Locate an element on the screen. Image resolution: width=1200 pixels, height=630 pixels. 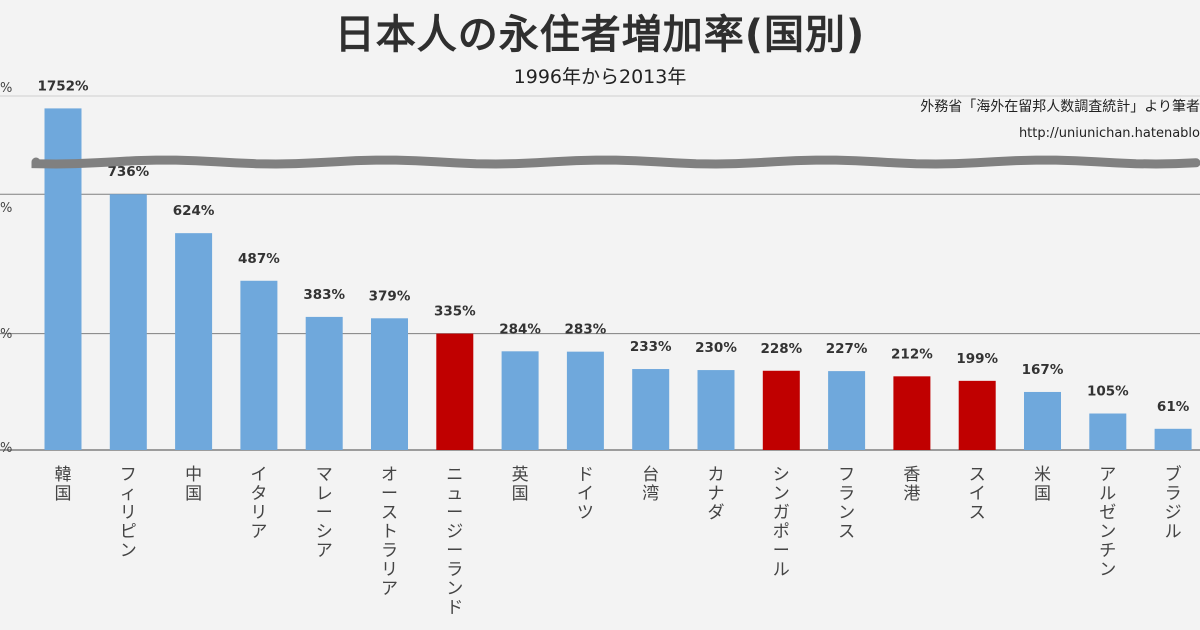
category-label-13: 香港 is located at coordinates (911, 484).